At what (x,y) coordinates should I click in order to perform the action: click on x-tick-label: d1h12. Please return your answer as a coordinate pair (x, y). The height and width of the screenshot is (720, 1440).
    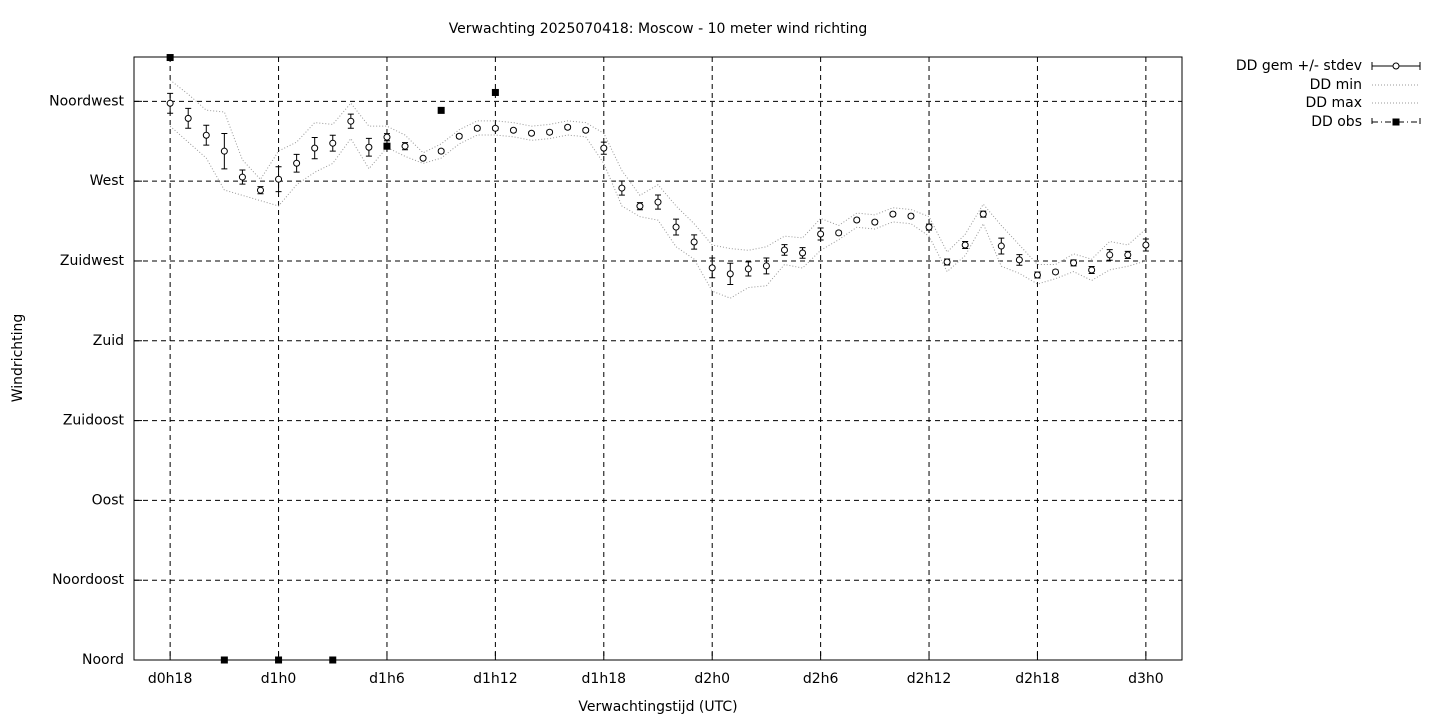
    Looking at the image, I should click on (495, 679).